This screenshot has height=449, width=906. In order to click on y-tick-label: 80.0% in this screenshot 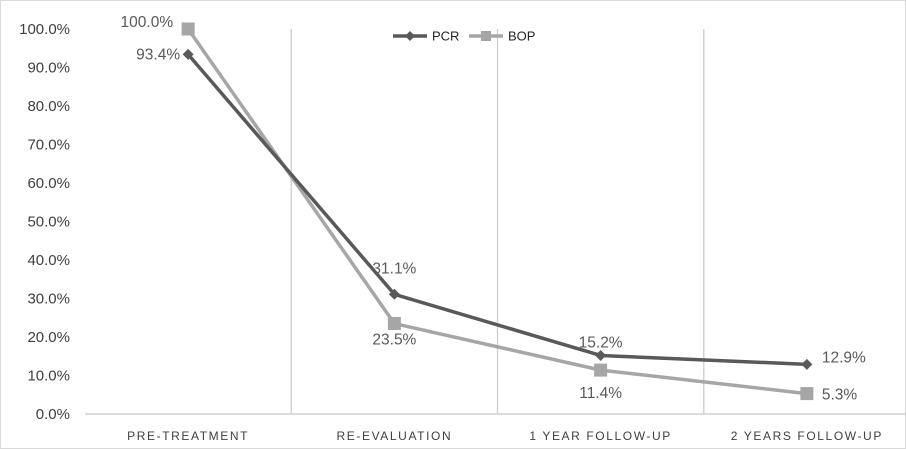, I will do `click(48, 106)`.